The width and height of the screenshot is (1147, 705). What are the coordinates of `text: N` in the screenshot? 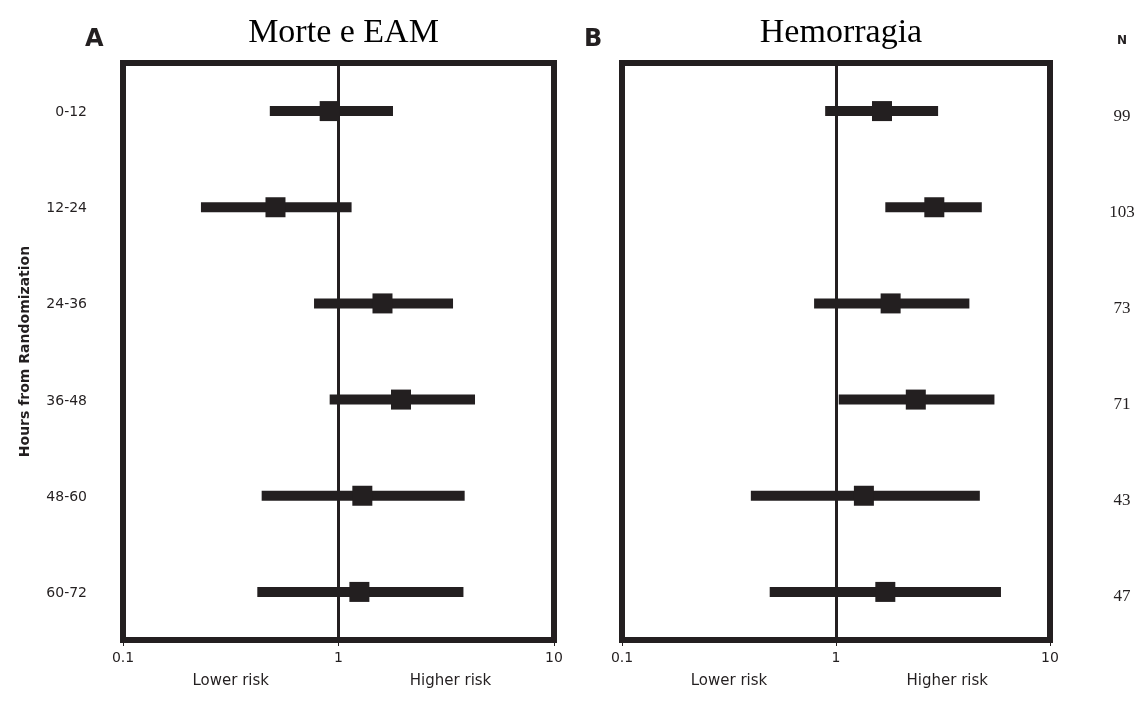 It's located at (1122, 40).